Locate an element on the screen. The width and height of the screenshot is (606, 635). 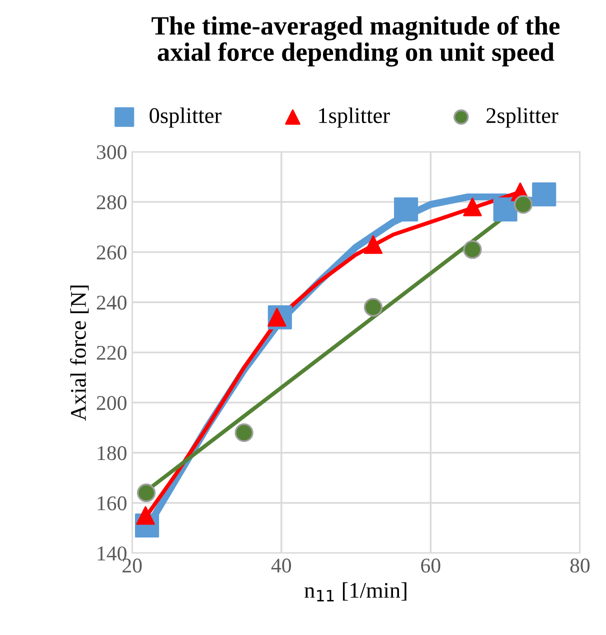
x-tick-label: 20 is located at coordinates (132, 565).